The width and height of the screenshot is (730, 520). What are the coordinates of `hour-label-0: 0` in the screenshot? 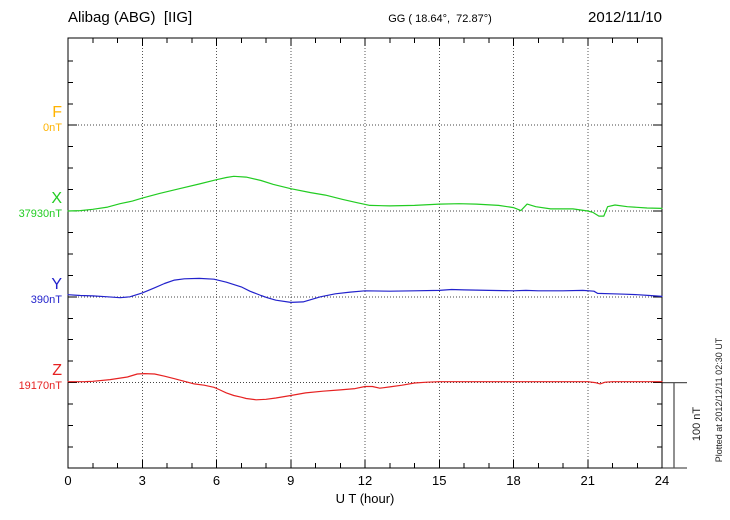 It's located at (68, 480).